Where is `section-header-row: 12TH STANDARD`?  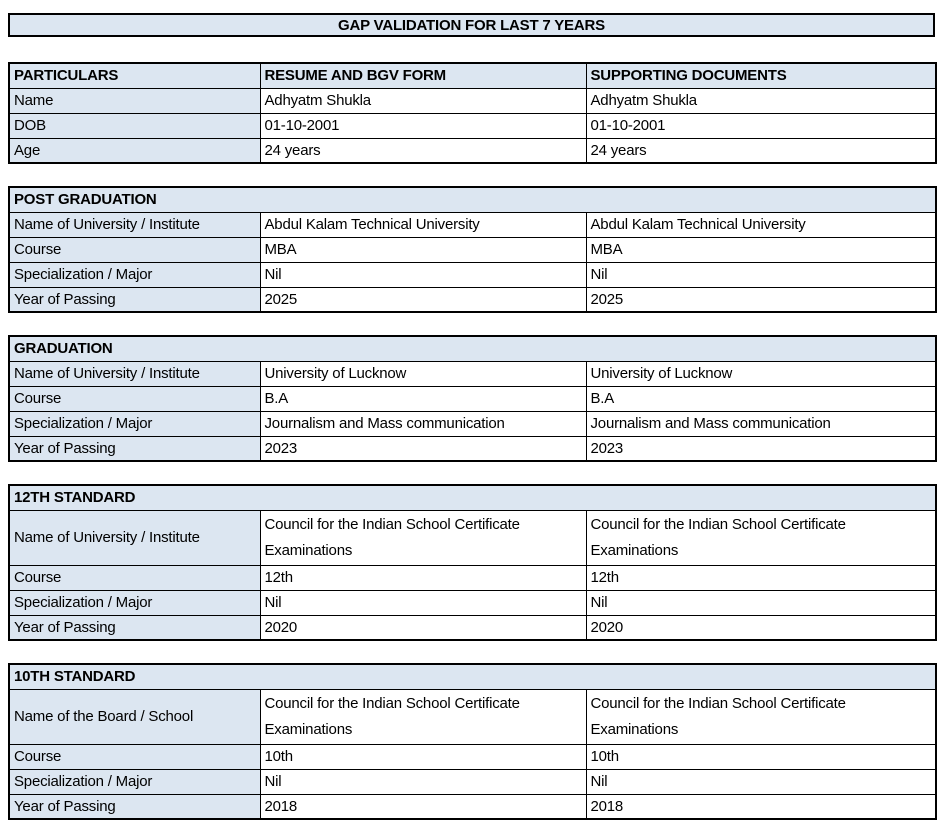
section-header-row: 12TH STANDARD is located at coordinates (472, 497).